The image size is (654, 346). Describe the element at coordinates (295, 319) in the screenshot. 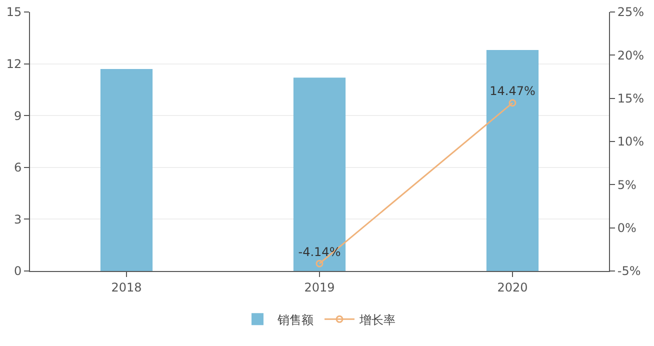

I see `legend-label: 销售额` at that location.